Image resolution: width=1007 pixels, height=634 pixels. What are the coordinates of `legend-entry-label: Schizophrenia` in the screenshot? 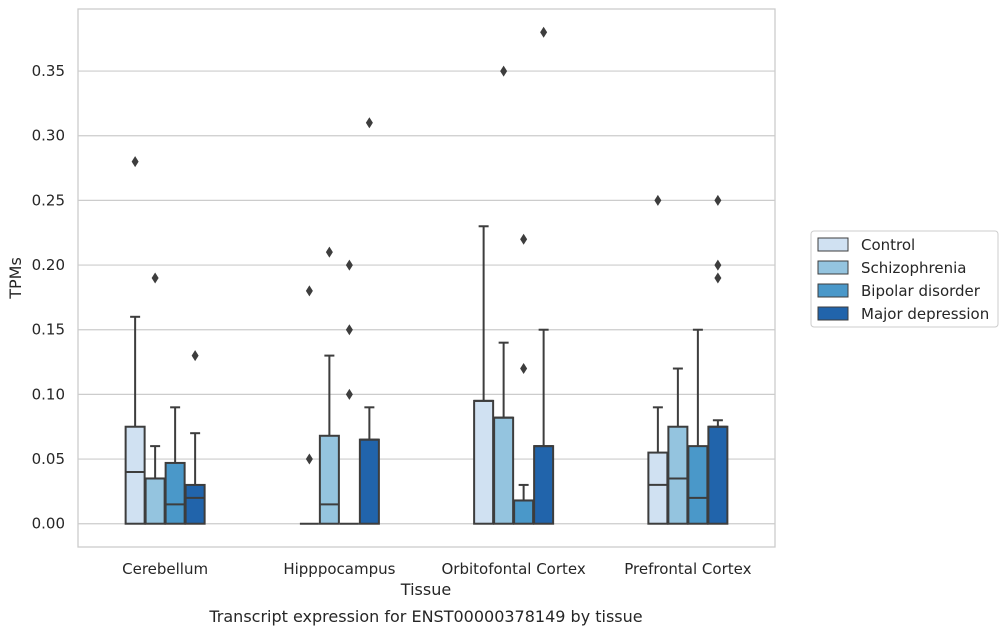 It's located at (913, 268).